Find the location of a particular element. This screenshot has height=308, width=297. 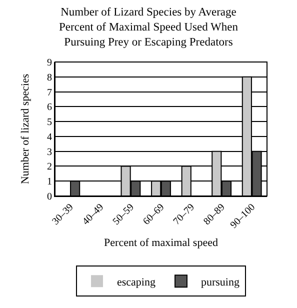

y-axis-title: Number of lizard species is located at coordinates (26, 129).